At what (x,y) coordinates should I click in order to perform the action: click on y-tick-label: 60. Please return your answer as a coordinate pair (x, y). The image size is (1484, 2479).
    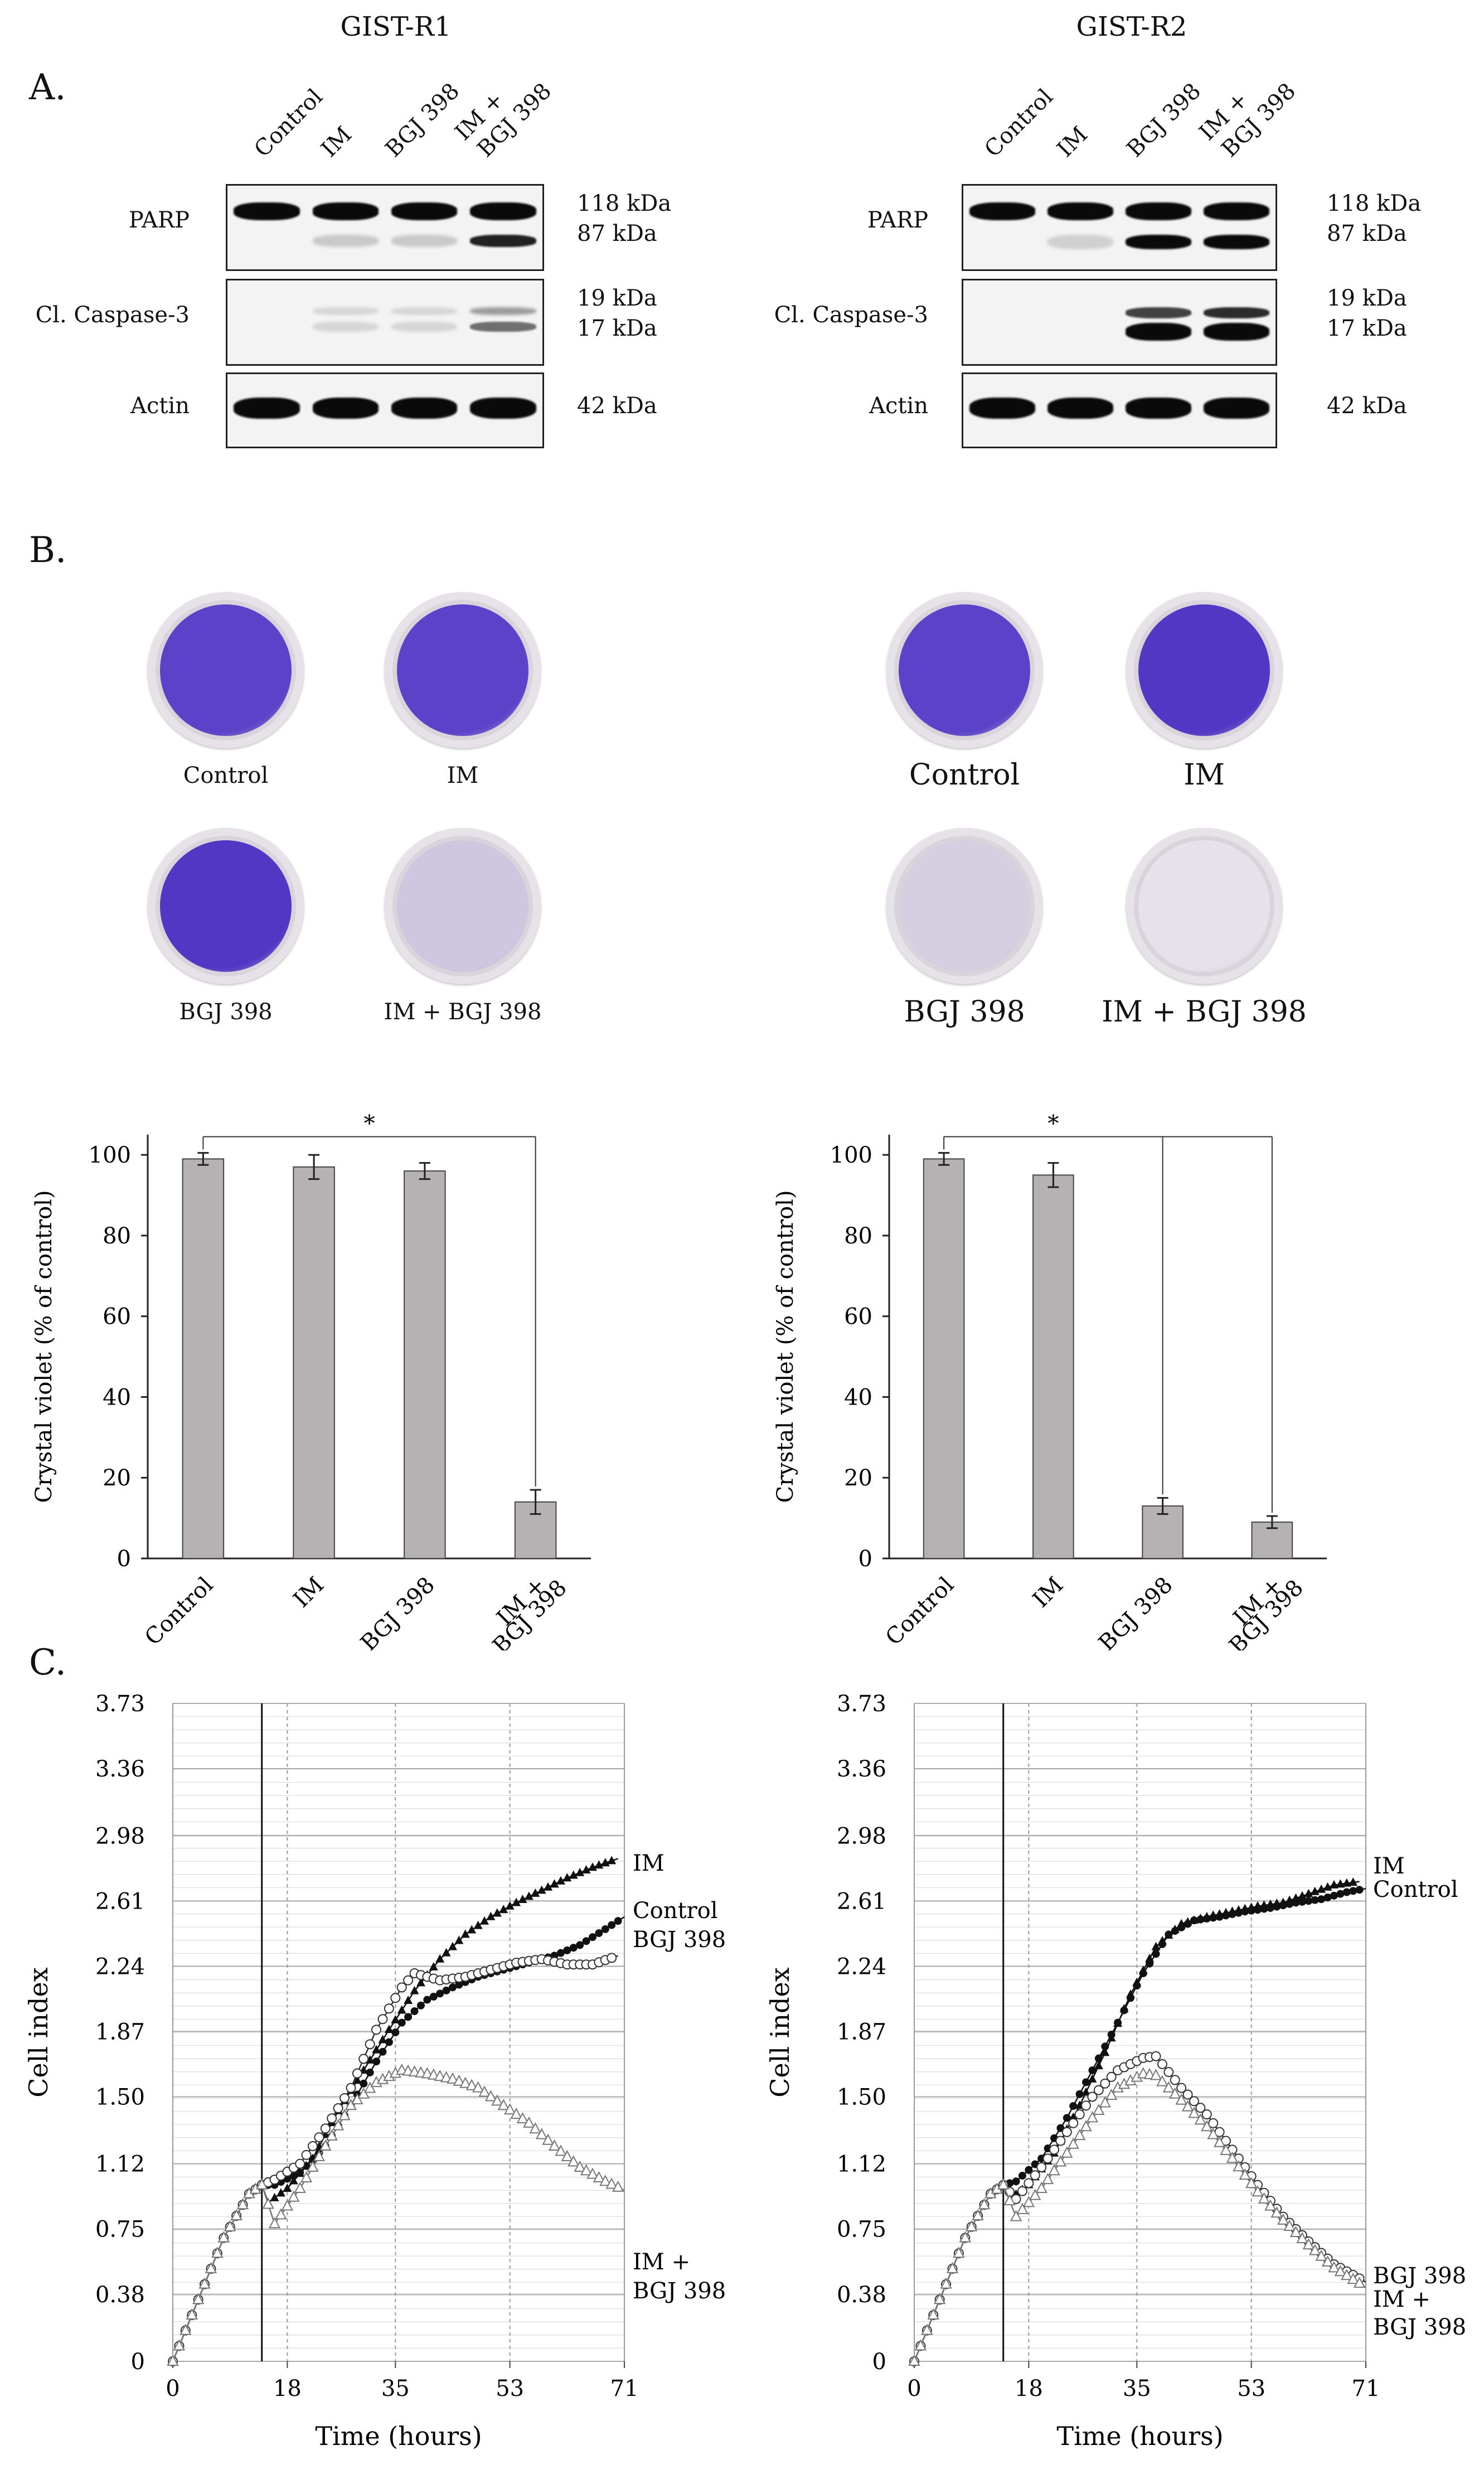
    Looking at the image, I should click on (117, 1317).